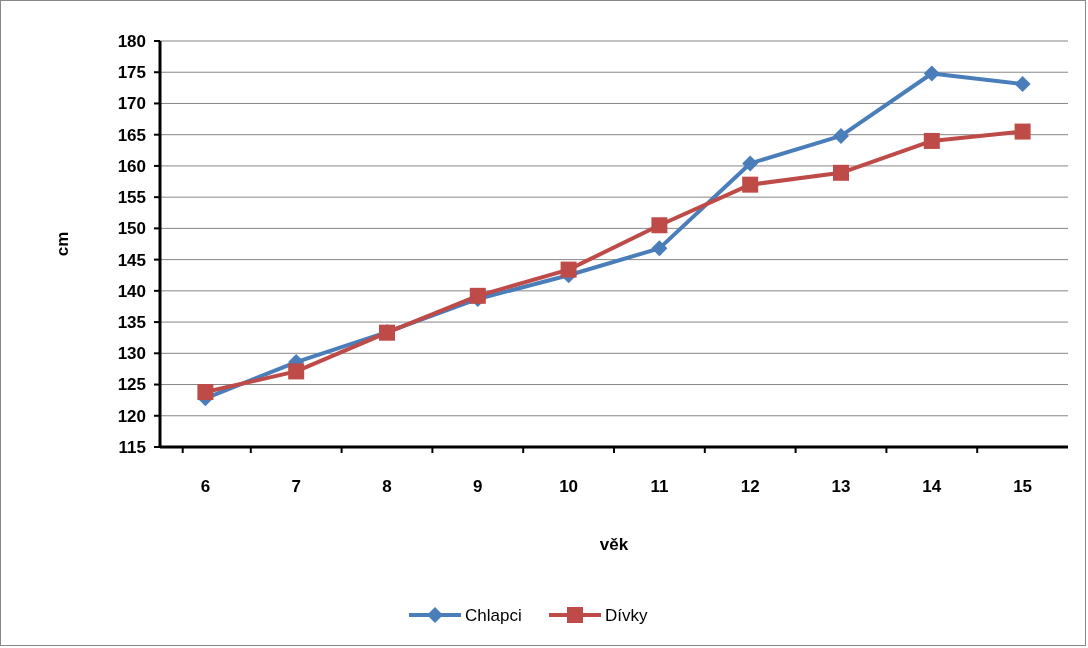 This screenshot has width=1088, height=648. I want to click on y-tick-label: 165, so click(131, 135).